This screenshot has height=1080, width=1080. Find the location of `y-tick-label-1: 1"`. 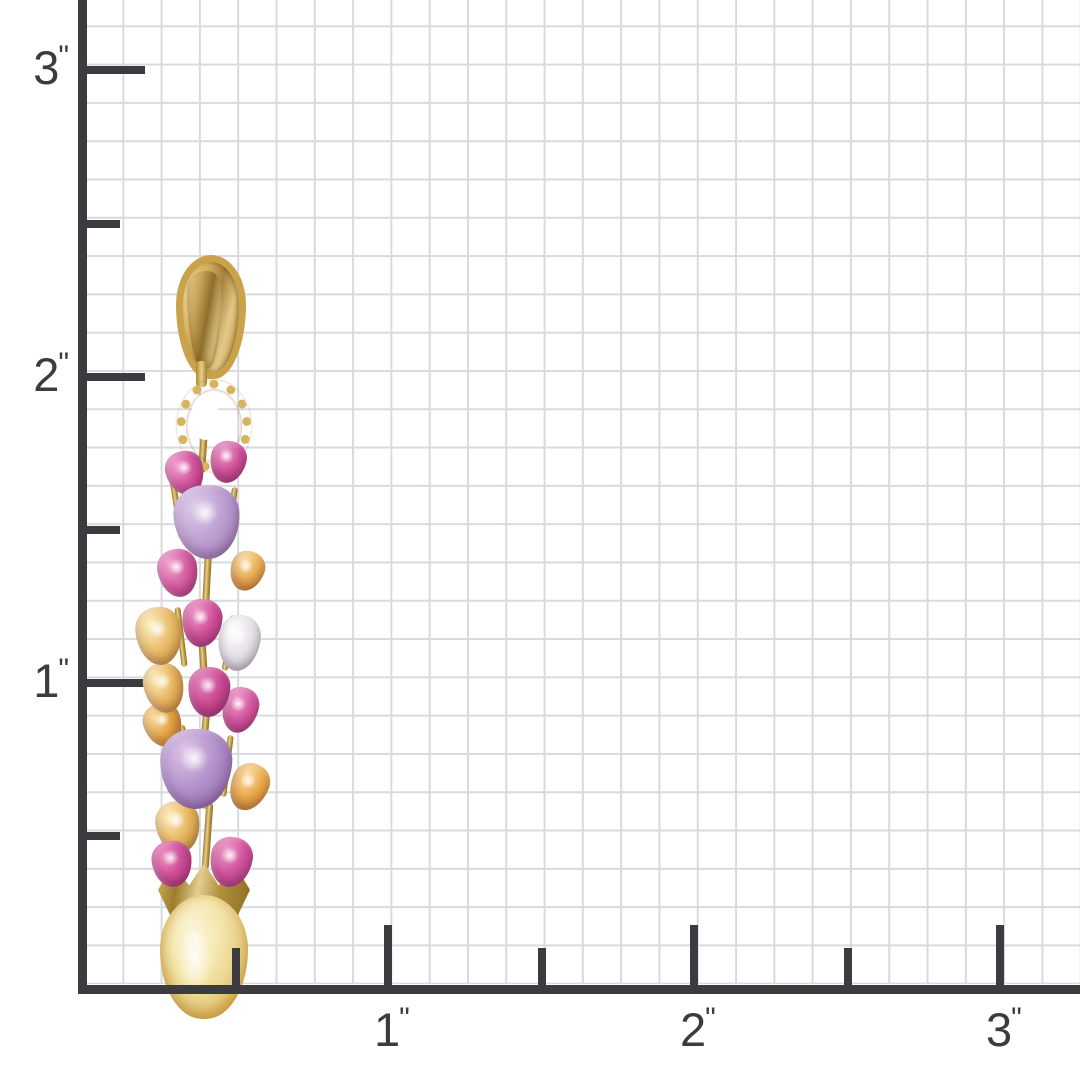

y-tick-label-1: 1" is located at coordinates (51, 680).